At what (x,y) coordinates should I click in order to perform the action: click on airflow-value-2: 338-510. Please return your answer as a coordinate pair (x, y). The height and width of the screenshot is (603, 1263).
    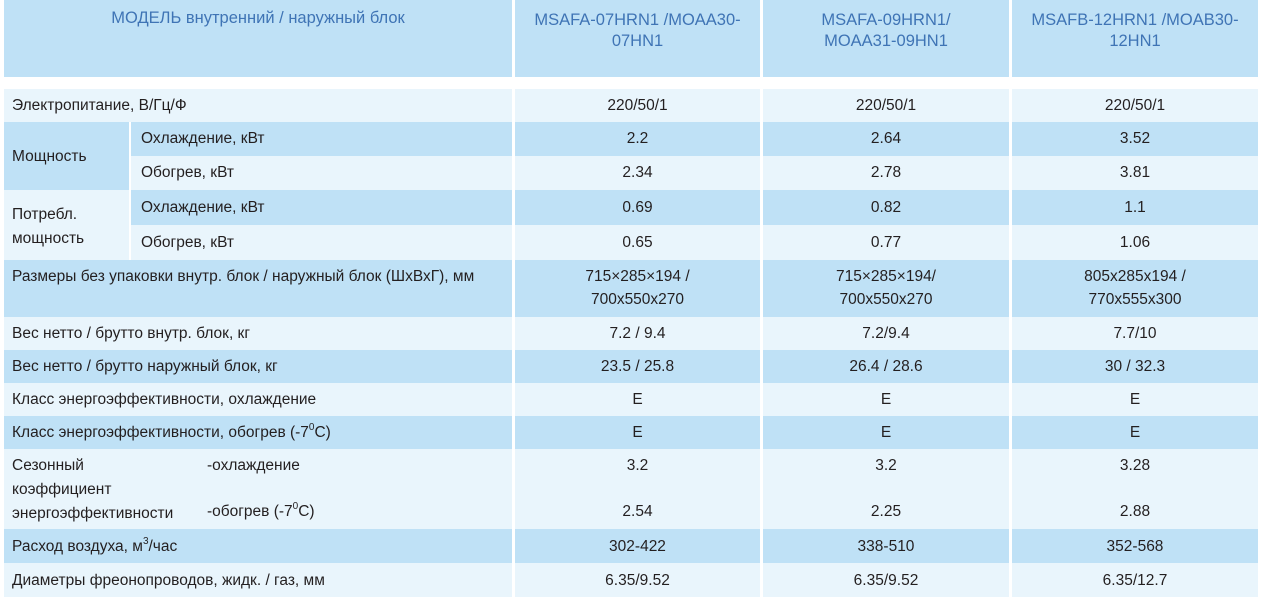
    Looking at the image, I should click on (886, 546).